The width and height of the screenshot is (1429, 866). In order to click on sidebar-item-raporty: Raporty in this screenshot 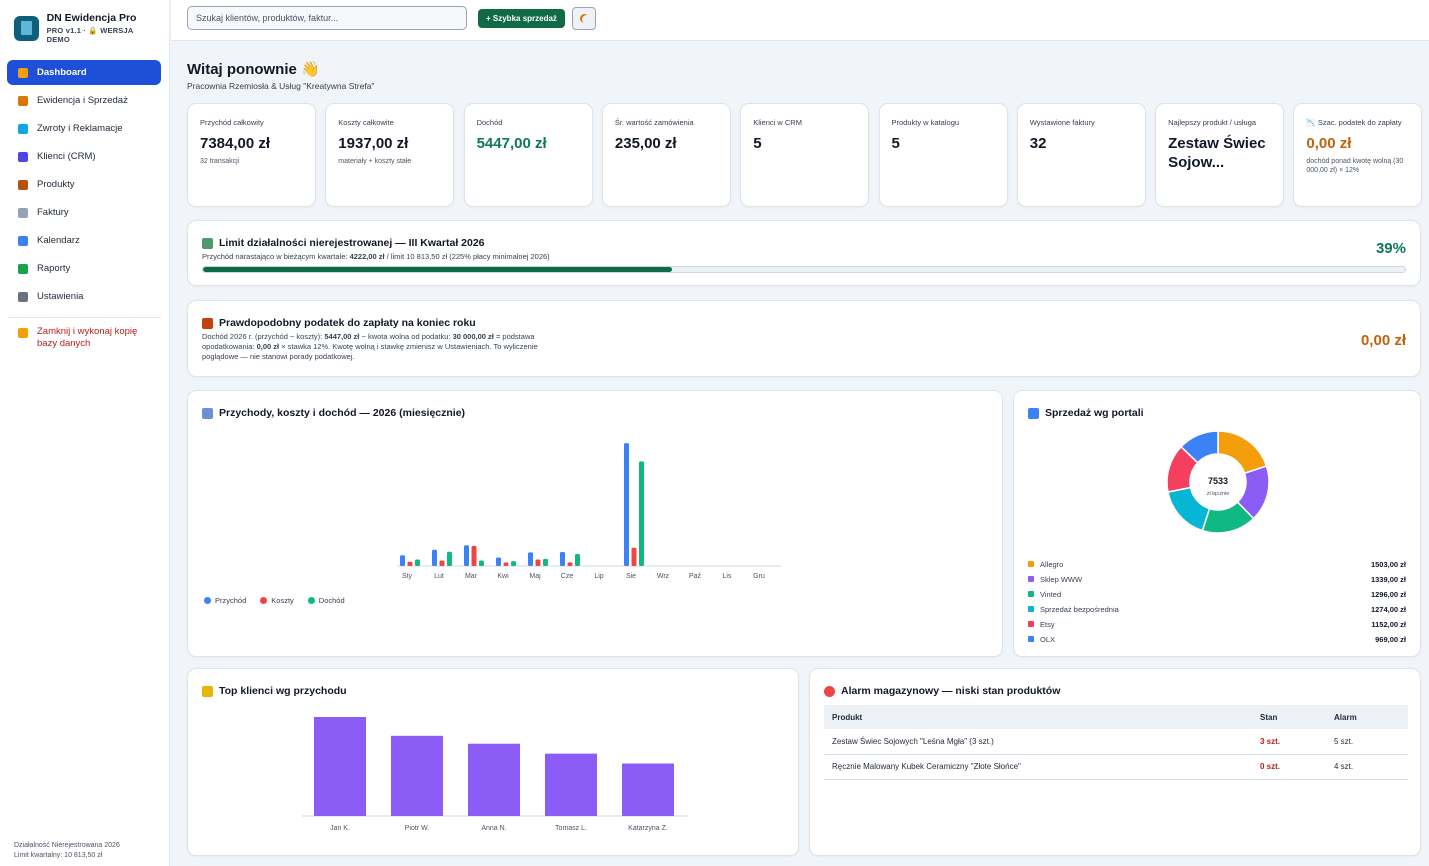, I will do `click(84, 268)`.